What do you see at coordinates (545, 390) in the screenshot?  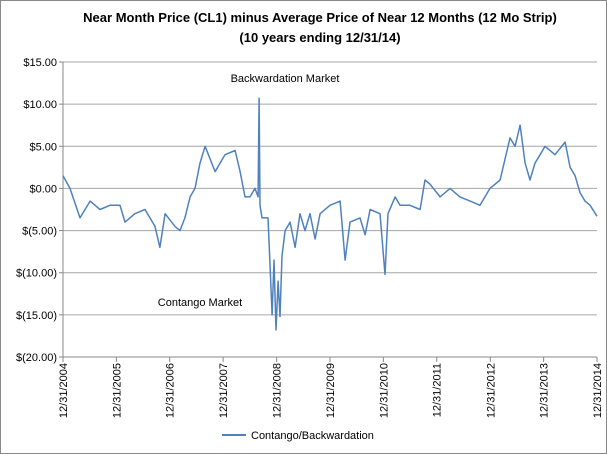 I see `x-tick-label: 12/31/2013` at bounding box center [545, 390].